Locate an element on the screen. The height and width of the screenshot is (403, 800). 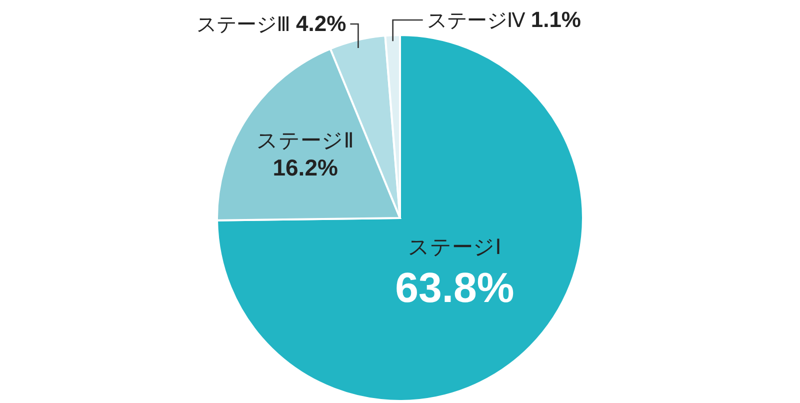
slice-label: ステージⅡ is located at coordinates (305, 140).